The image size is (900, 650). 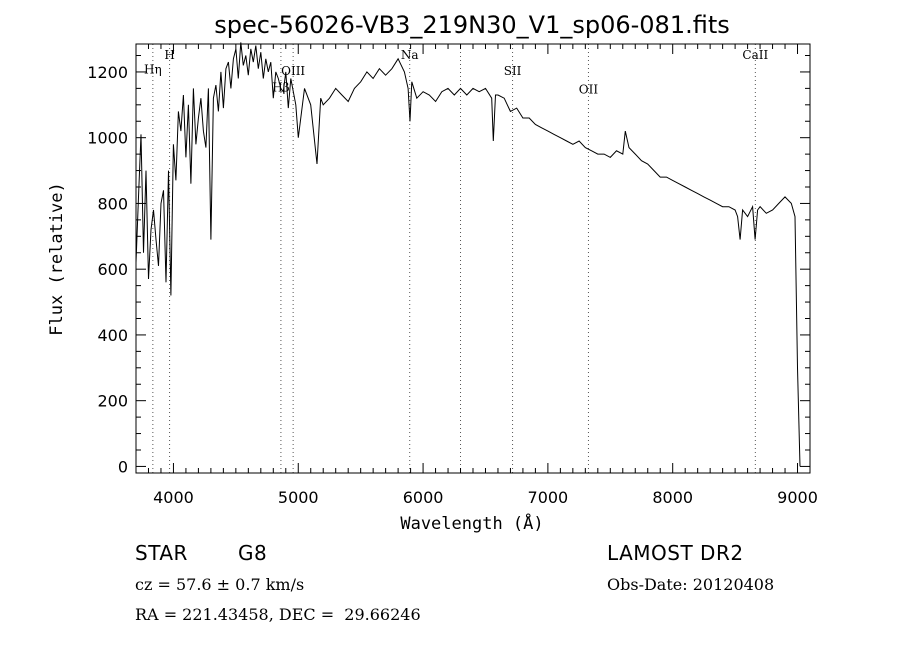 What do you see at coordinates (548, 497) in the screenshot?
I see `x-tick-label: 7000` at bounding box center [548, 497].